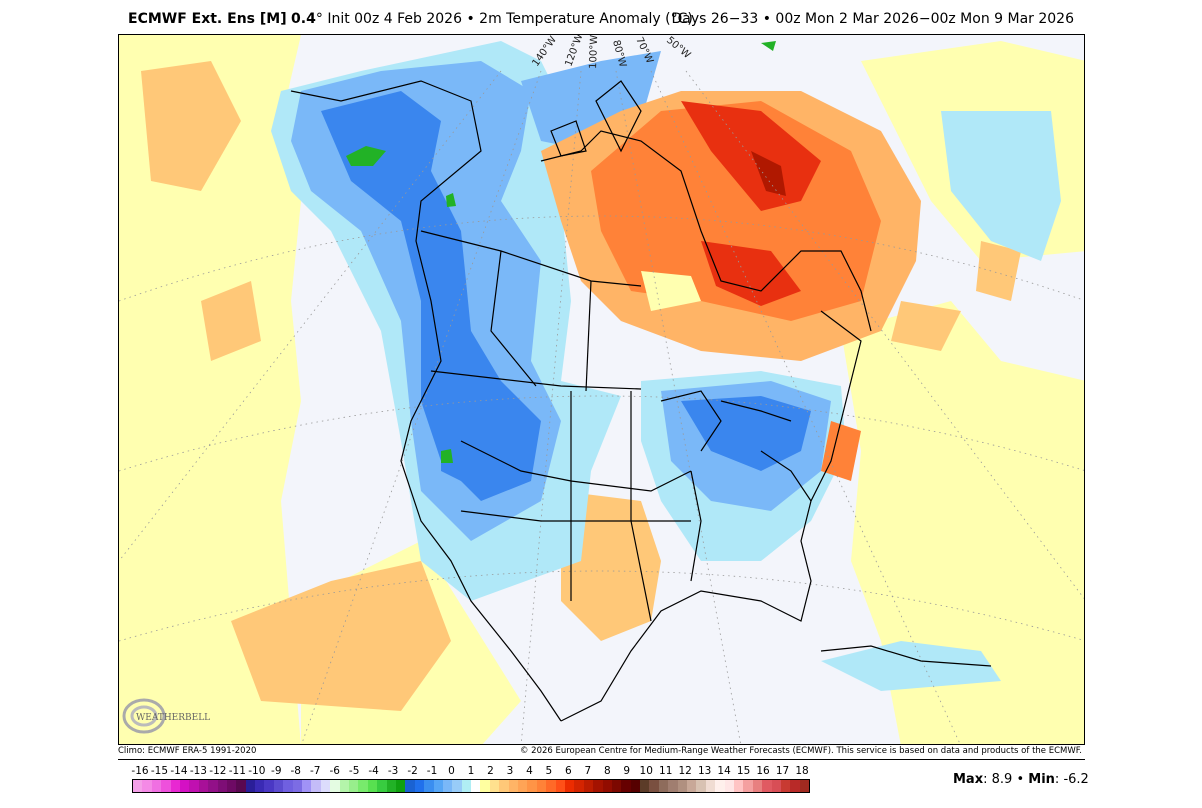 The width and height of the screenshot is (1202, 808). I want to click on max-min-stats: Max: 8.9 • Min: -6.2, so click(1021, 779).